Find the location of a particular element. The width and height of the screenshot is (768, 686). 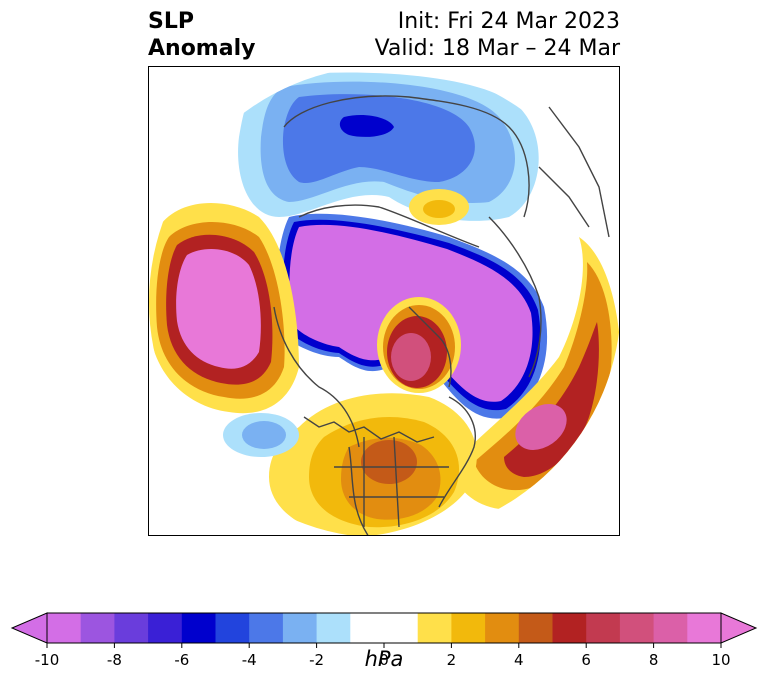

variable-name: SLP is located at coordinates (171, 21).